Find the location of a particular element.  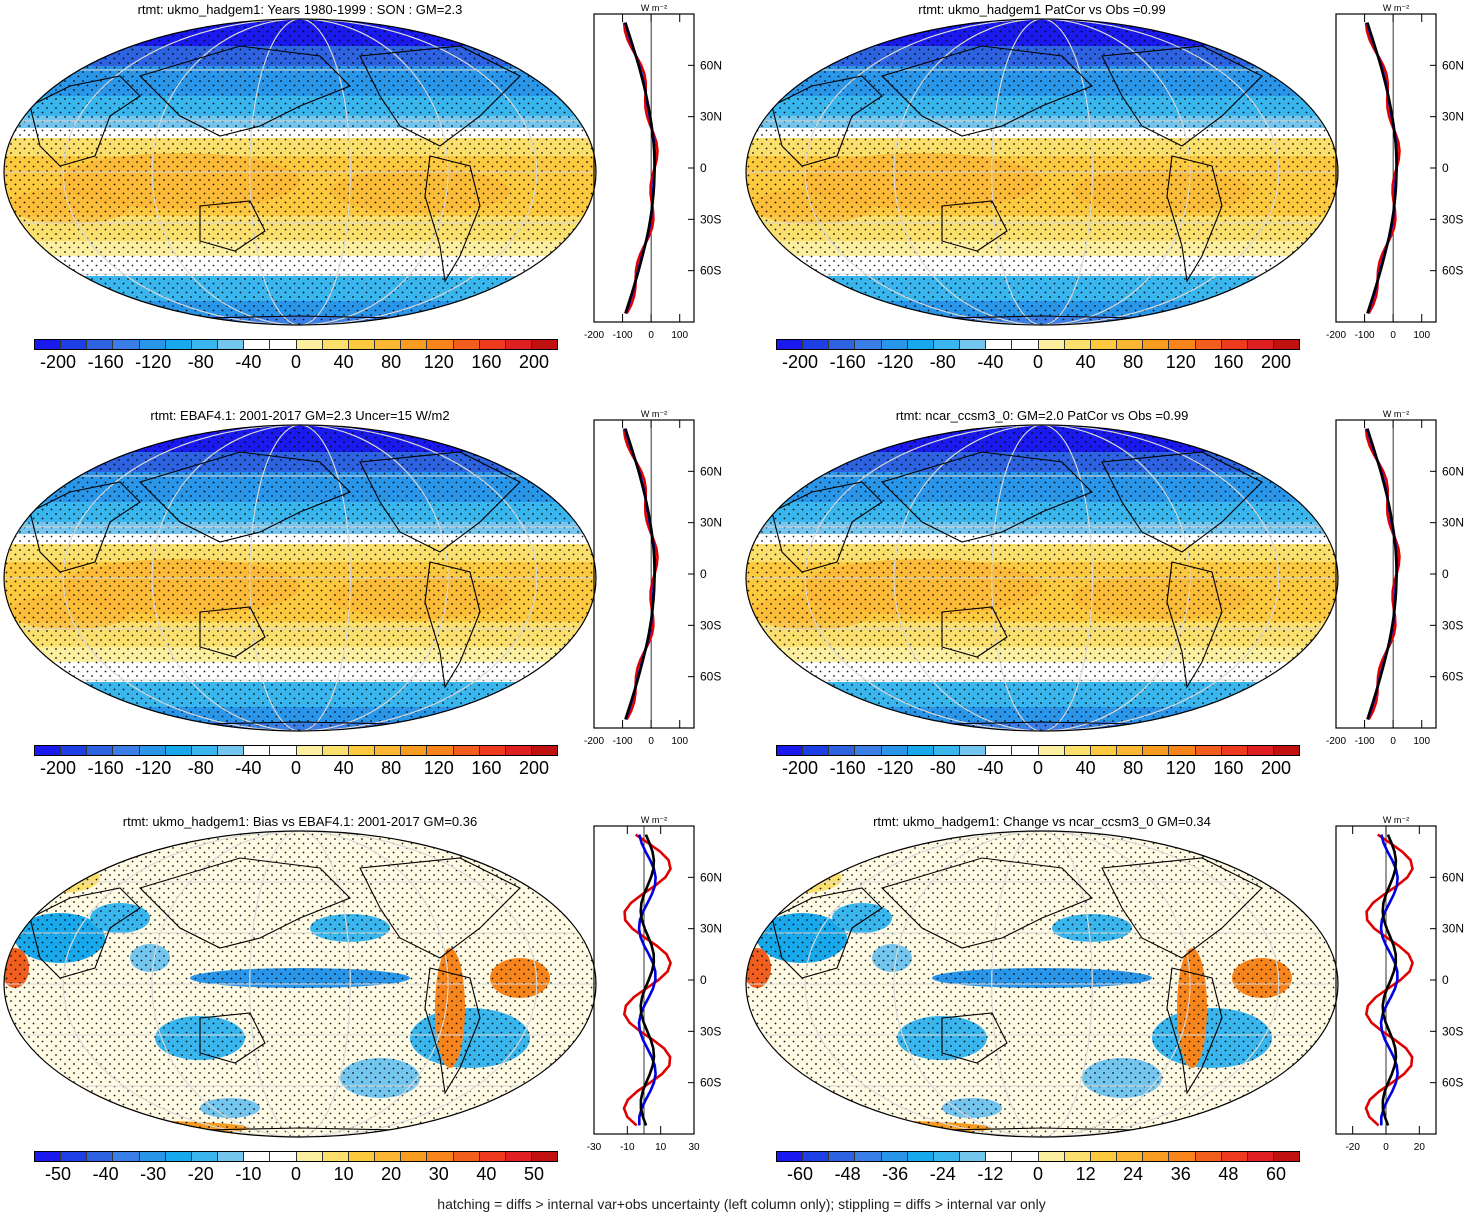

colorbar-tick-label: 36 is located at coordinates (1180, 1174).